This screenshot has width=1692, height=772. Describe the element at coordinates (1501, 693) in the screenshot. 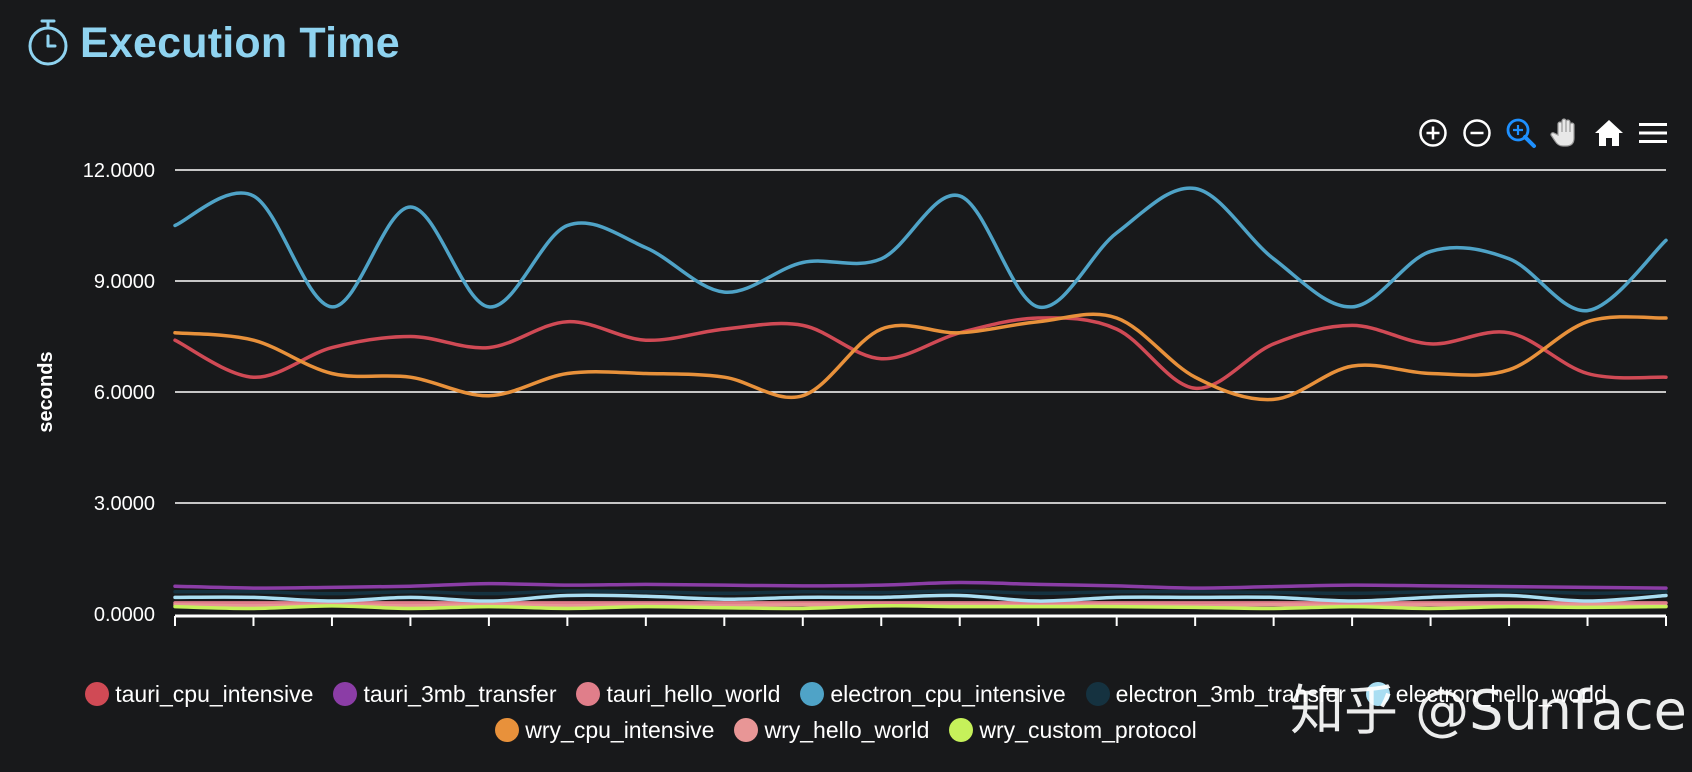

I see `legend-label: electron_hello_world` at that location.